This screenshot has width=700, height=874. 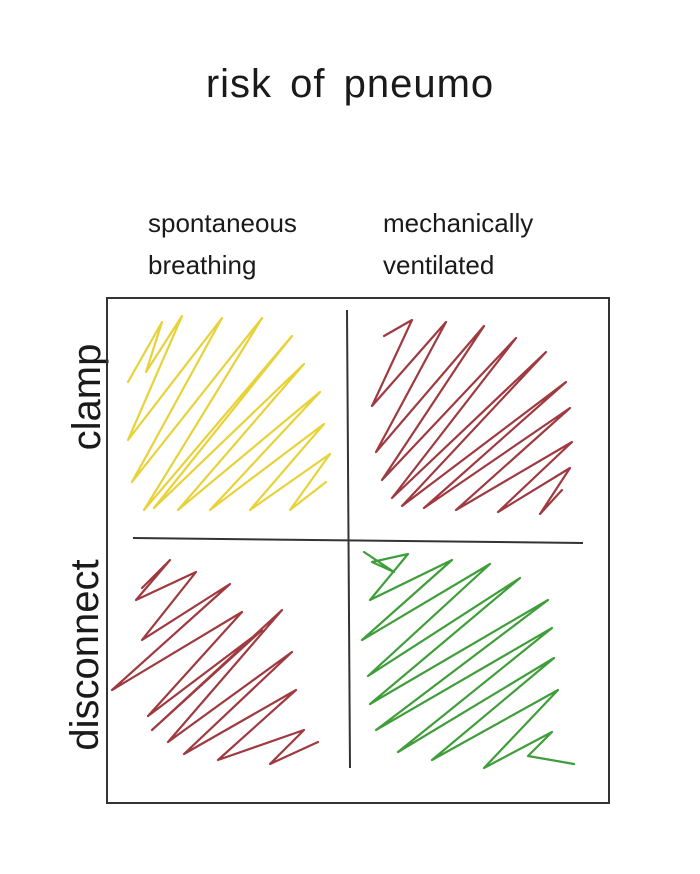 What do you see at coordinates (472, 417) in the screenshot?
I see `cell-clamp-mechanical` at bounding box center [472, 417].